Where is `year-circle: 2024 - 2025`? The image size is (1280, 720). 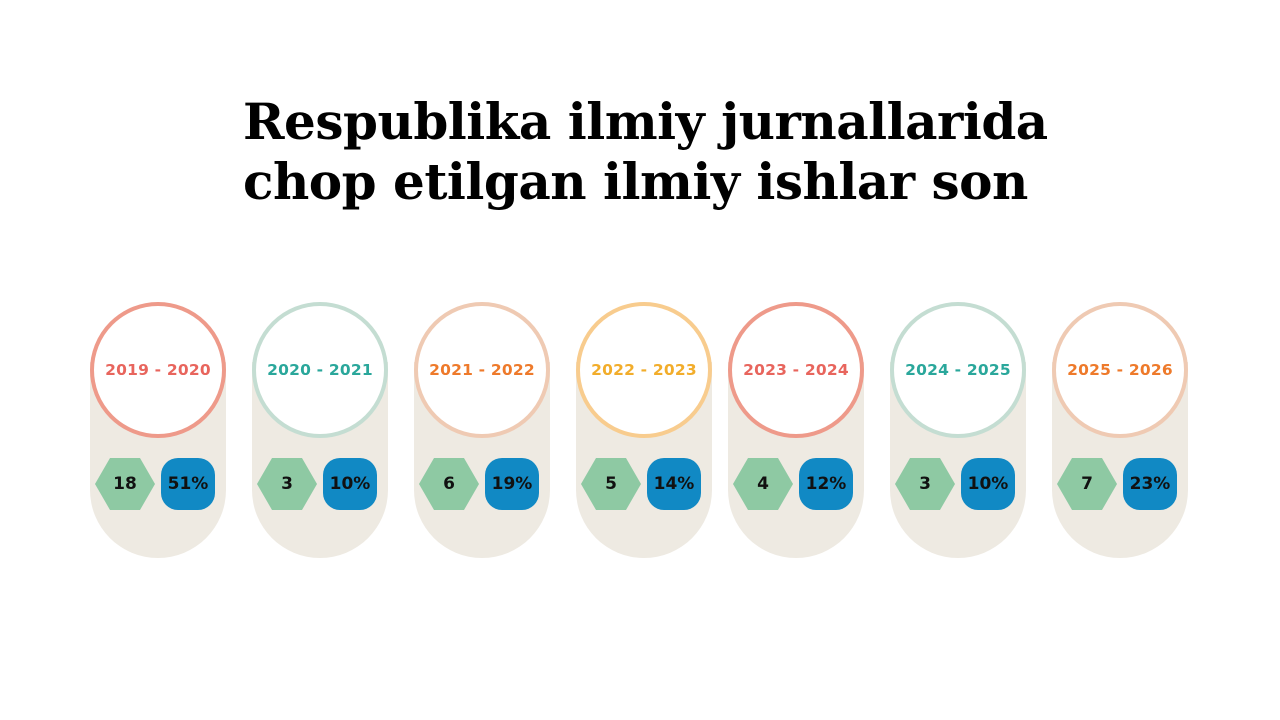
year-circle: 2024 - 2025 is located at coordinates (958, 370).